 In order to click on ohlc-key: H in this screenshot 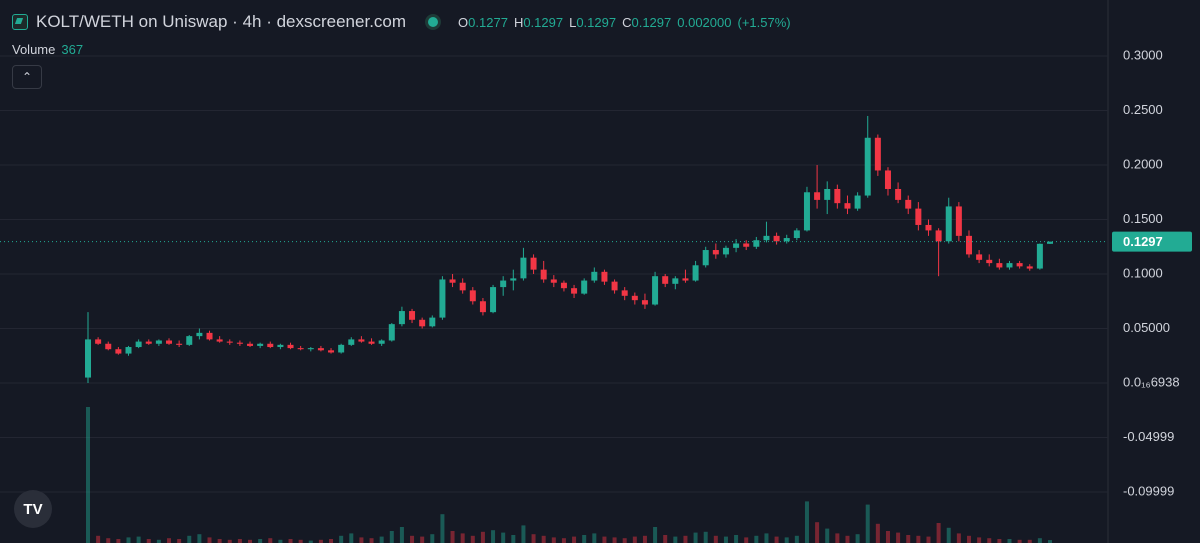, I will do `click(518, 22)`.